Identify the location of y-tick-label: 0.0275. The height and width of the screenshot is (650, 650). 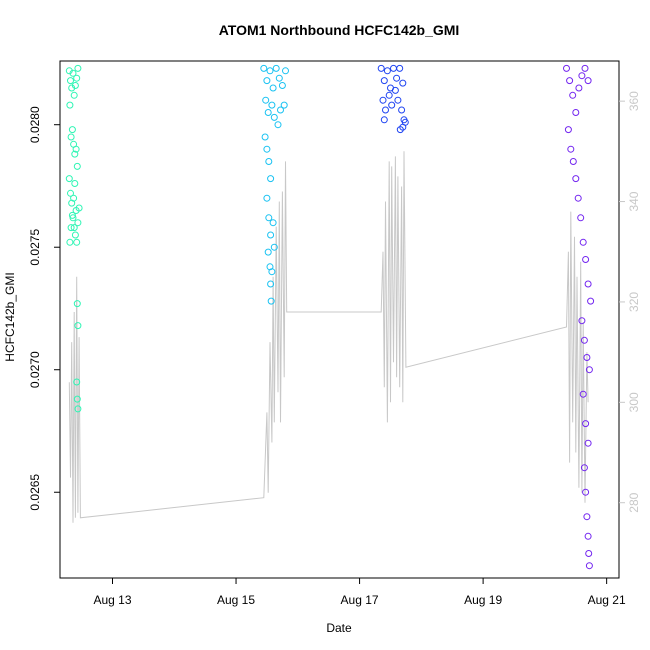
(35, 247).